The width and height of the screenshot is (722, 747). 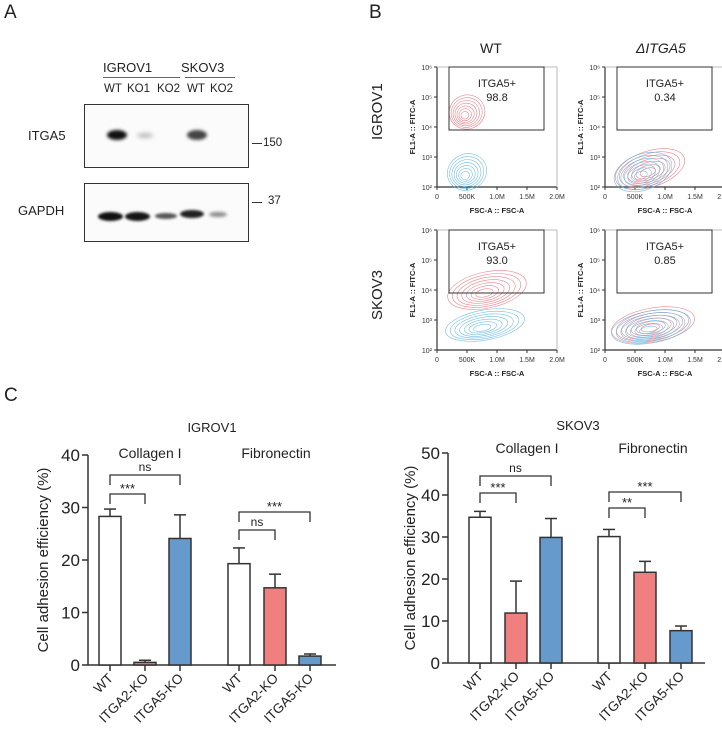 I want to click on flow-y-tick-label: 10³, so click(x=595, y=321).